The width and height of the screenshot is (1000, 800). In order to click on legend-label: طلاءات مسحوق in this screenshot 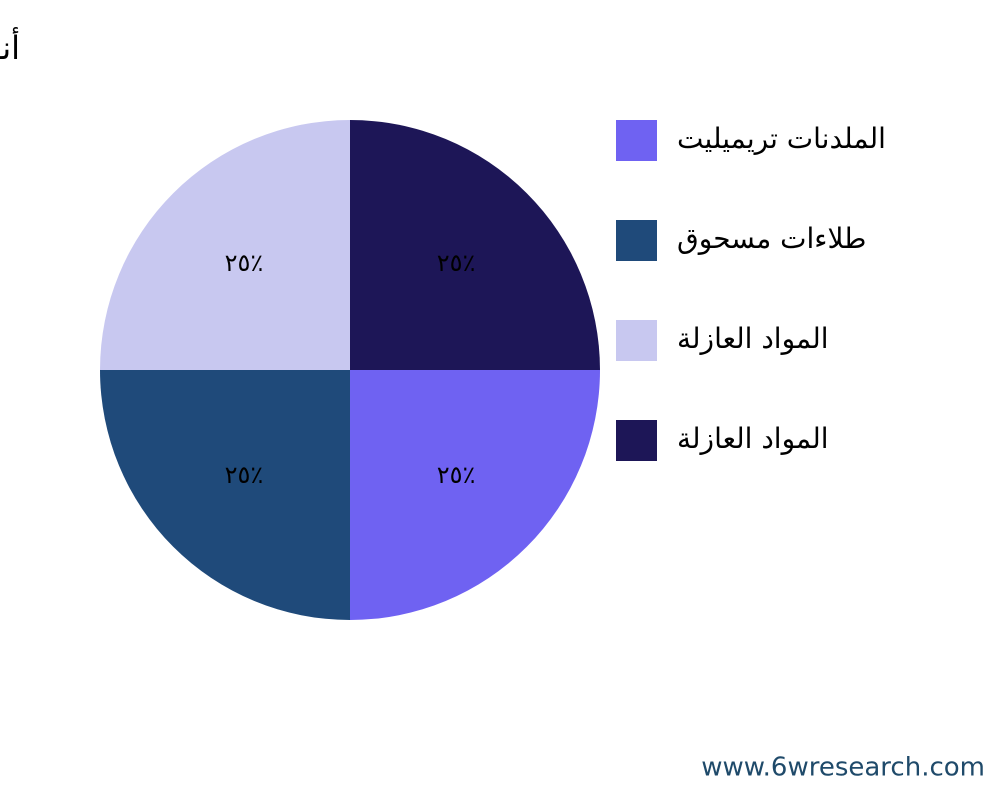, I will do `click(771, 238)`.